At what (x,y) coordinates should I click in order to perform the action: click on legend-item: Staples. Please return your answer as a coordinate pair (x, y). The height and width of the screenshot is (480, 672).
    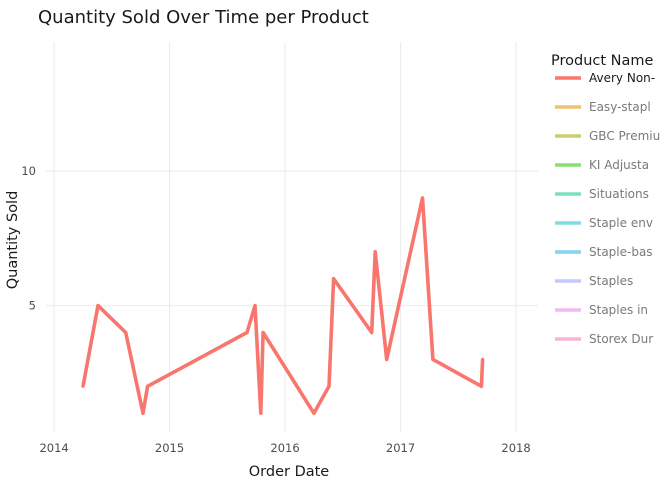
    Looking at the image, I should click on (594, 281).